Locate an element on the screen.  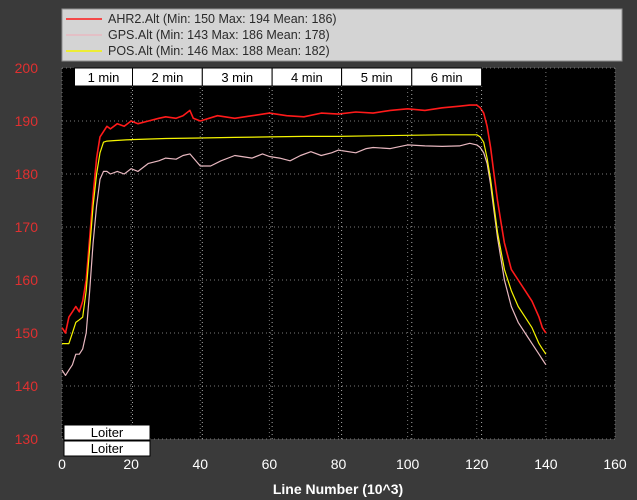
legend-box is located at coordinates (342, 35).